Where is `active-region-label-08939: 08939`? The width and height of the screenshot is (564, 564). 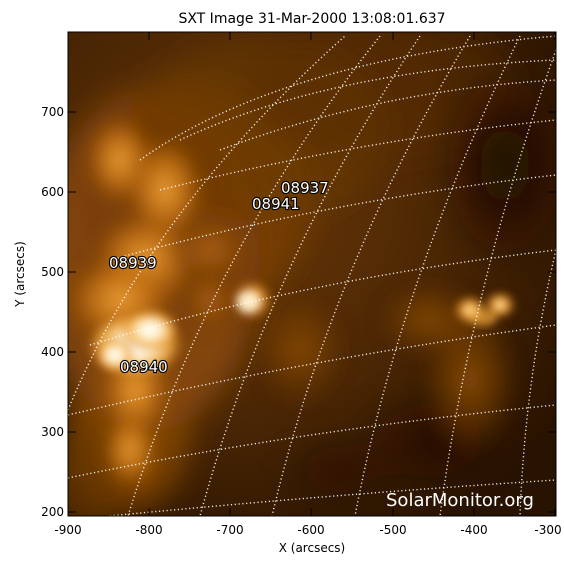
active-region-label-08939: 08939 is located at coordinates (133, 263).